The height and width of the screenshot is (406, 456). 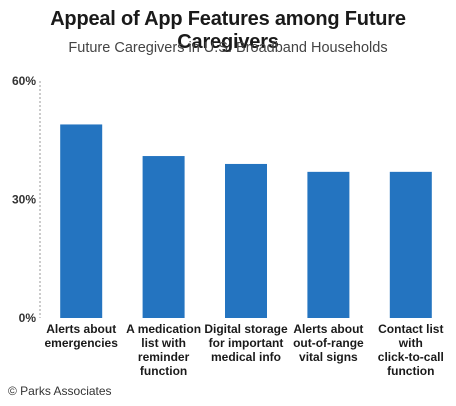 I want to click on y-axis: 0% 30% 60%, so click(x=26, y=199).